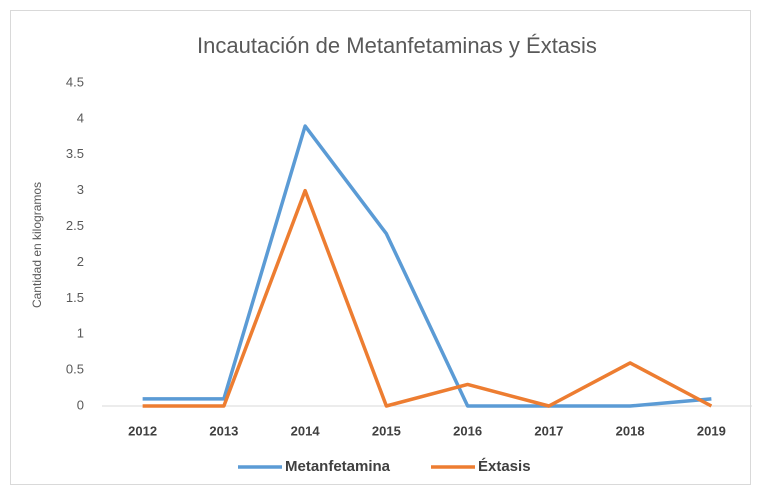 The image size is (761, 495). What do you see at coordinates (386, 430) in the screenshot?
I see `x-tick-label: 2015` at bounding box center [386, 430].